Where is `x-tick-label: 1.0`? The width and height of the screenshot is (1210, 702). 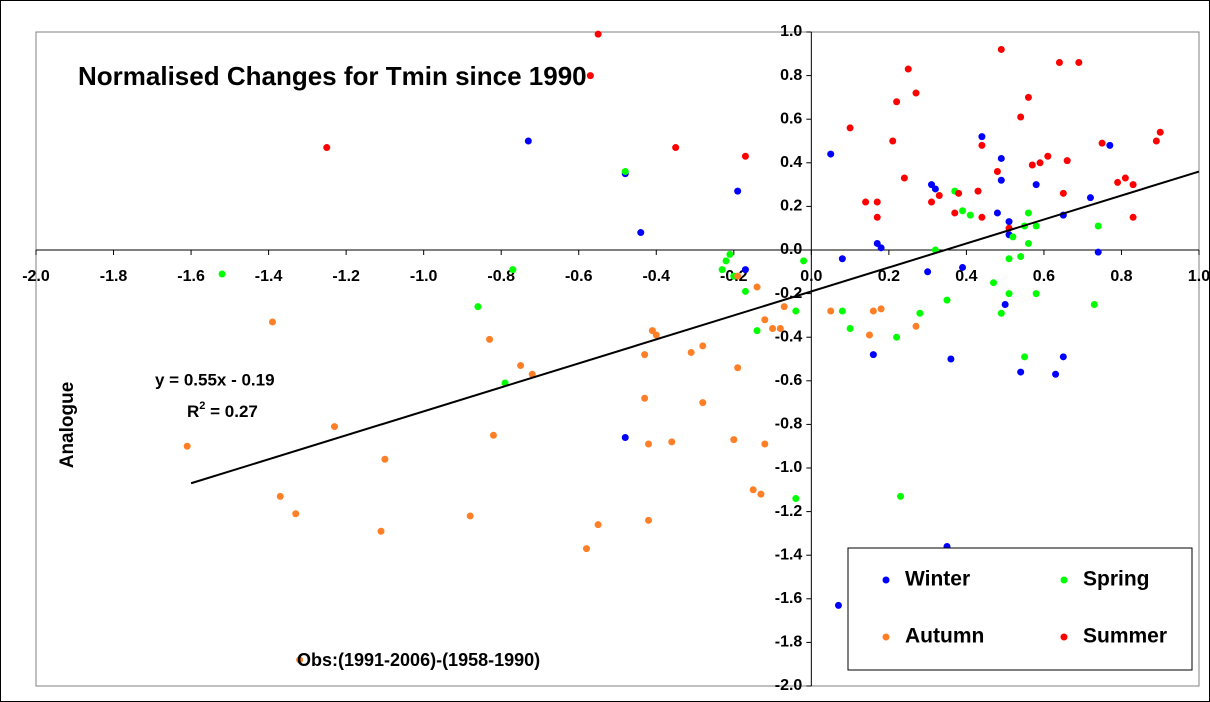
x-tick-label: 1.0 is located at coordinates (1199, 276).